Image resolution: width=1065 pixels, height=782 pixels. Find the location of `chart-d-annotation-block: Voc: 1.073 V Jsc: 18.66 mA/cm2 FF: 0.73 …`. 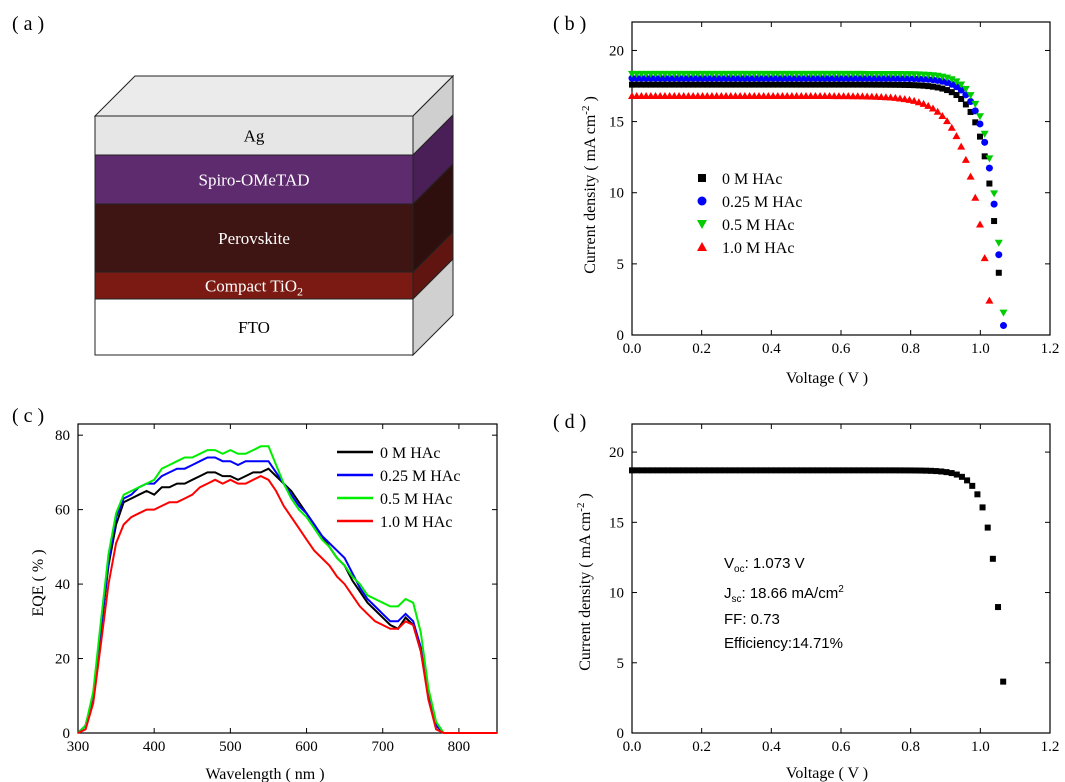

chart-d-annotation-block: Voc: 1.073 V Jsc: 18.66 mA/cm2 FF: 0.73 … is located at coordinates (784, 603).